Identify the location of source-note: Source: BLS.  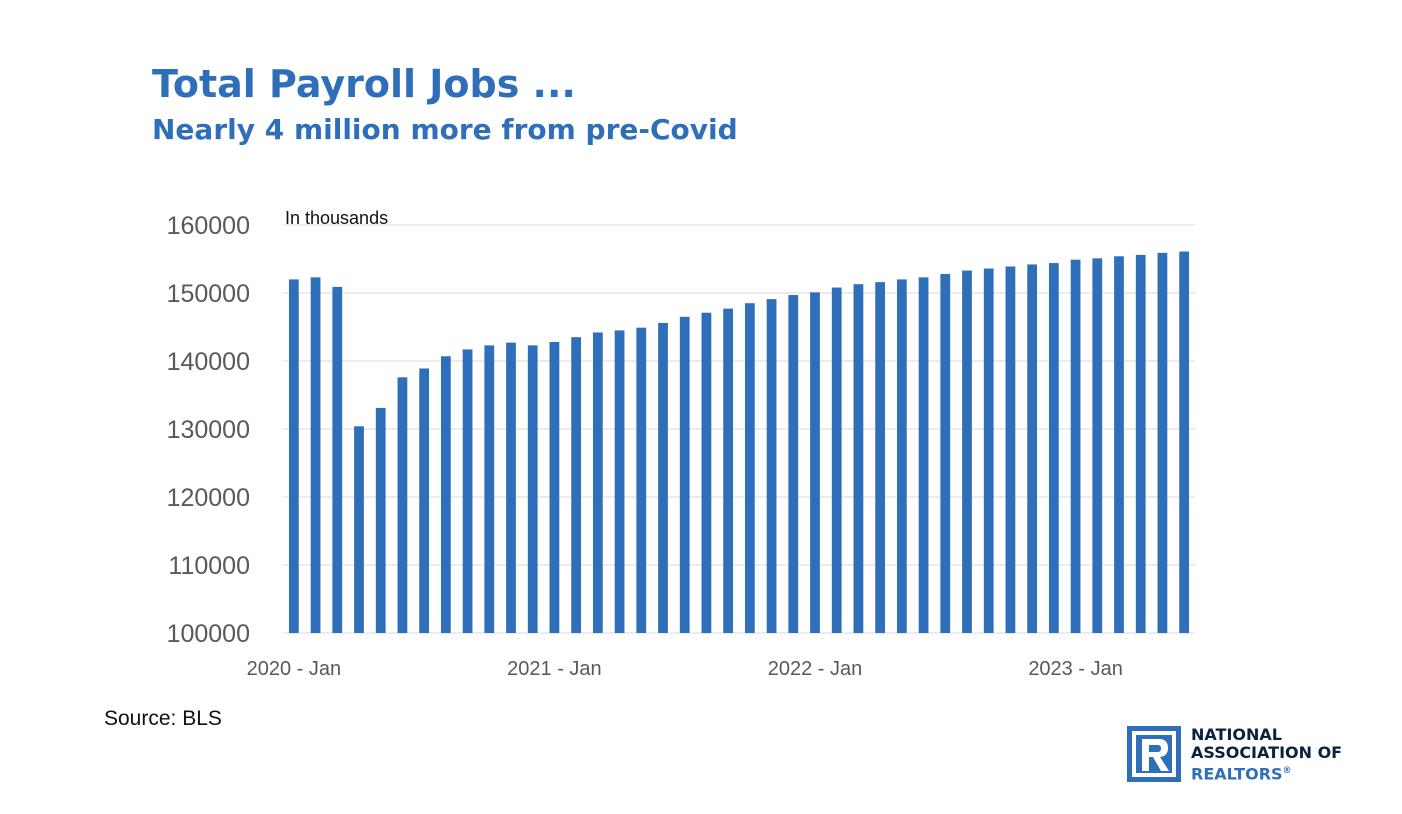
(163, 718).